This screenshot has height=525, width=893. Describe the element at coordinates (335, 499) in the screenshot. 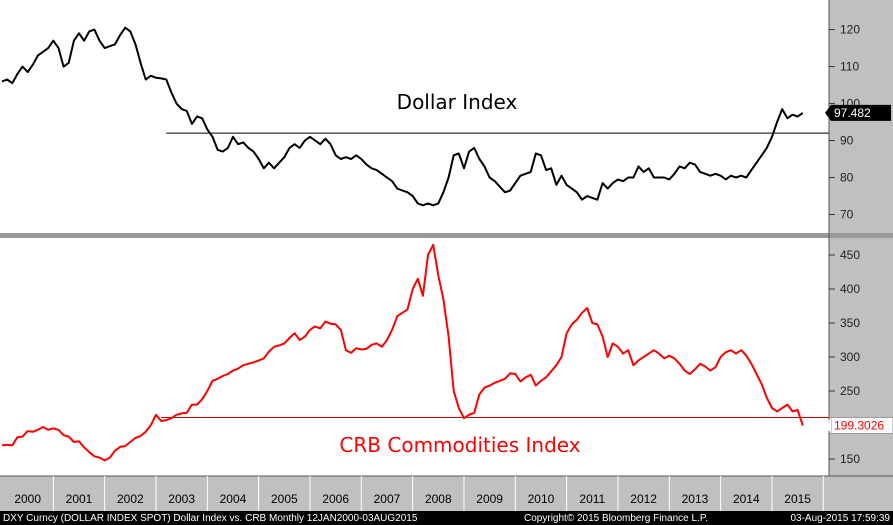

I see `year-label-2006: 2006` at that location.